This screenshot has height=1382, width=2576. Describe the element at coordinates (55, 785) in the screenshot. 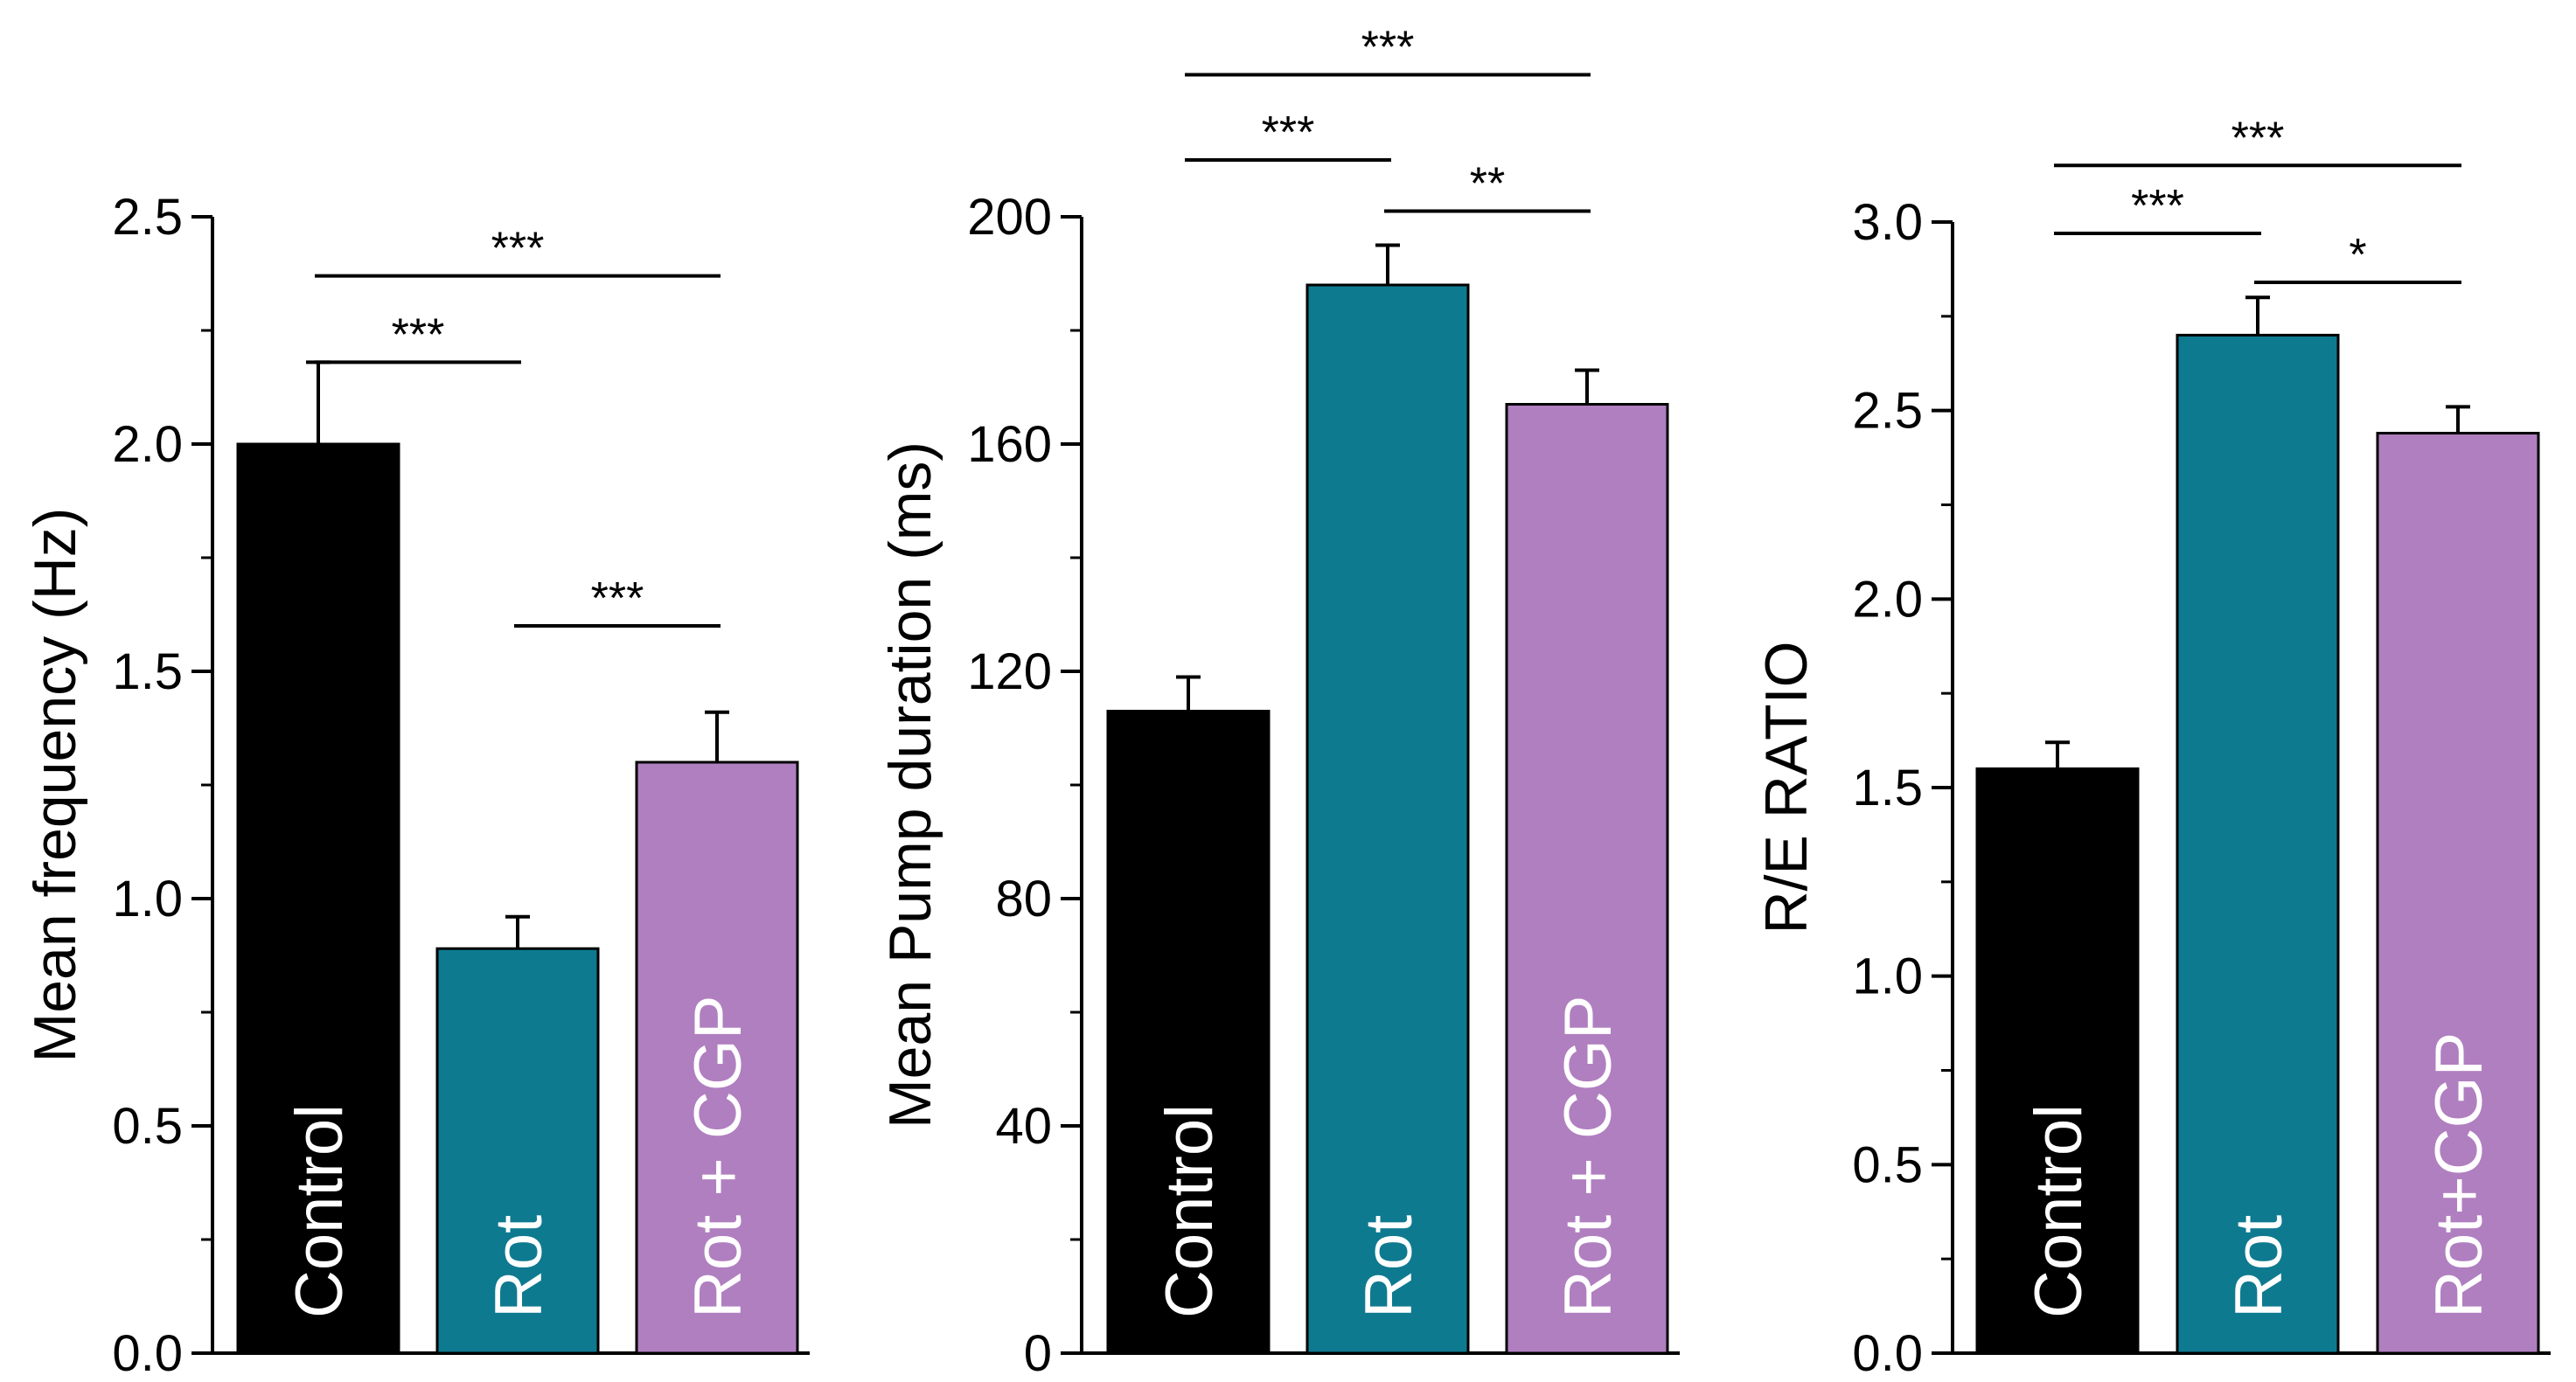

I see `y-axis-title: Mean frequency (Hz)` at that location.